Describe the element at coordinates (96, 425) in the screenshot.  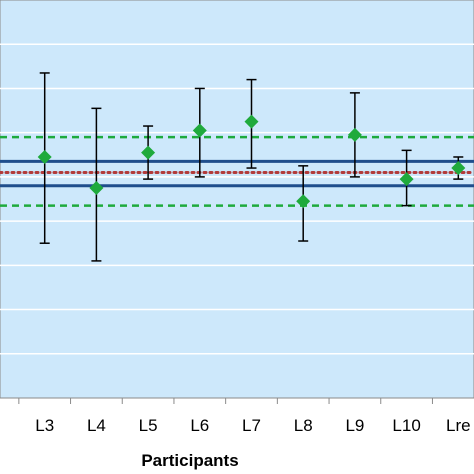
I see `x-tick-label: L4` at that location.